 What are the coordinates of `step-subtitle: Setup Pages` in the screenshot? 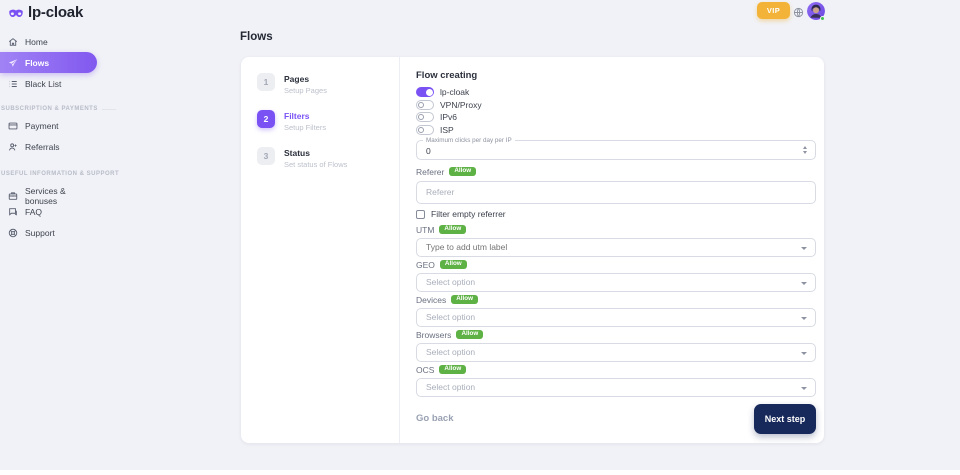 It's located at (305, 90).